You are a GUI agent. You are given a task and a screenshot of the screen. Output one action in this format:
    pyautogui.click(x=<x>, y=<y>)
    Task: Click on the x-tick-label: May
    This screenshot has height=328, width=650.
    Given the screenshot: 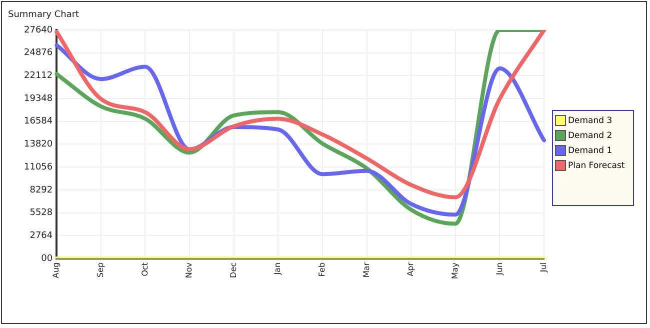 What is the action you would take?
    pyautogui.click(x=455, y=271)
    